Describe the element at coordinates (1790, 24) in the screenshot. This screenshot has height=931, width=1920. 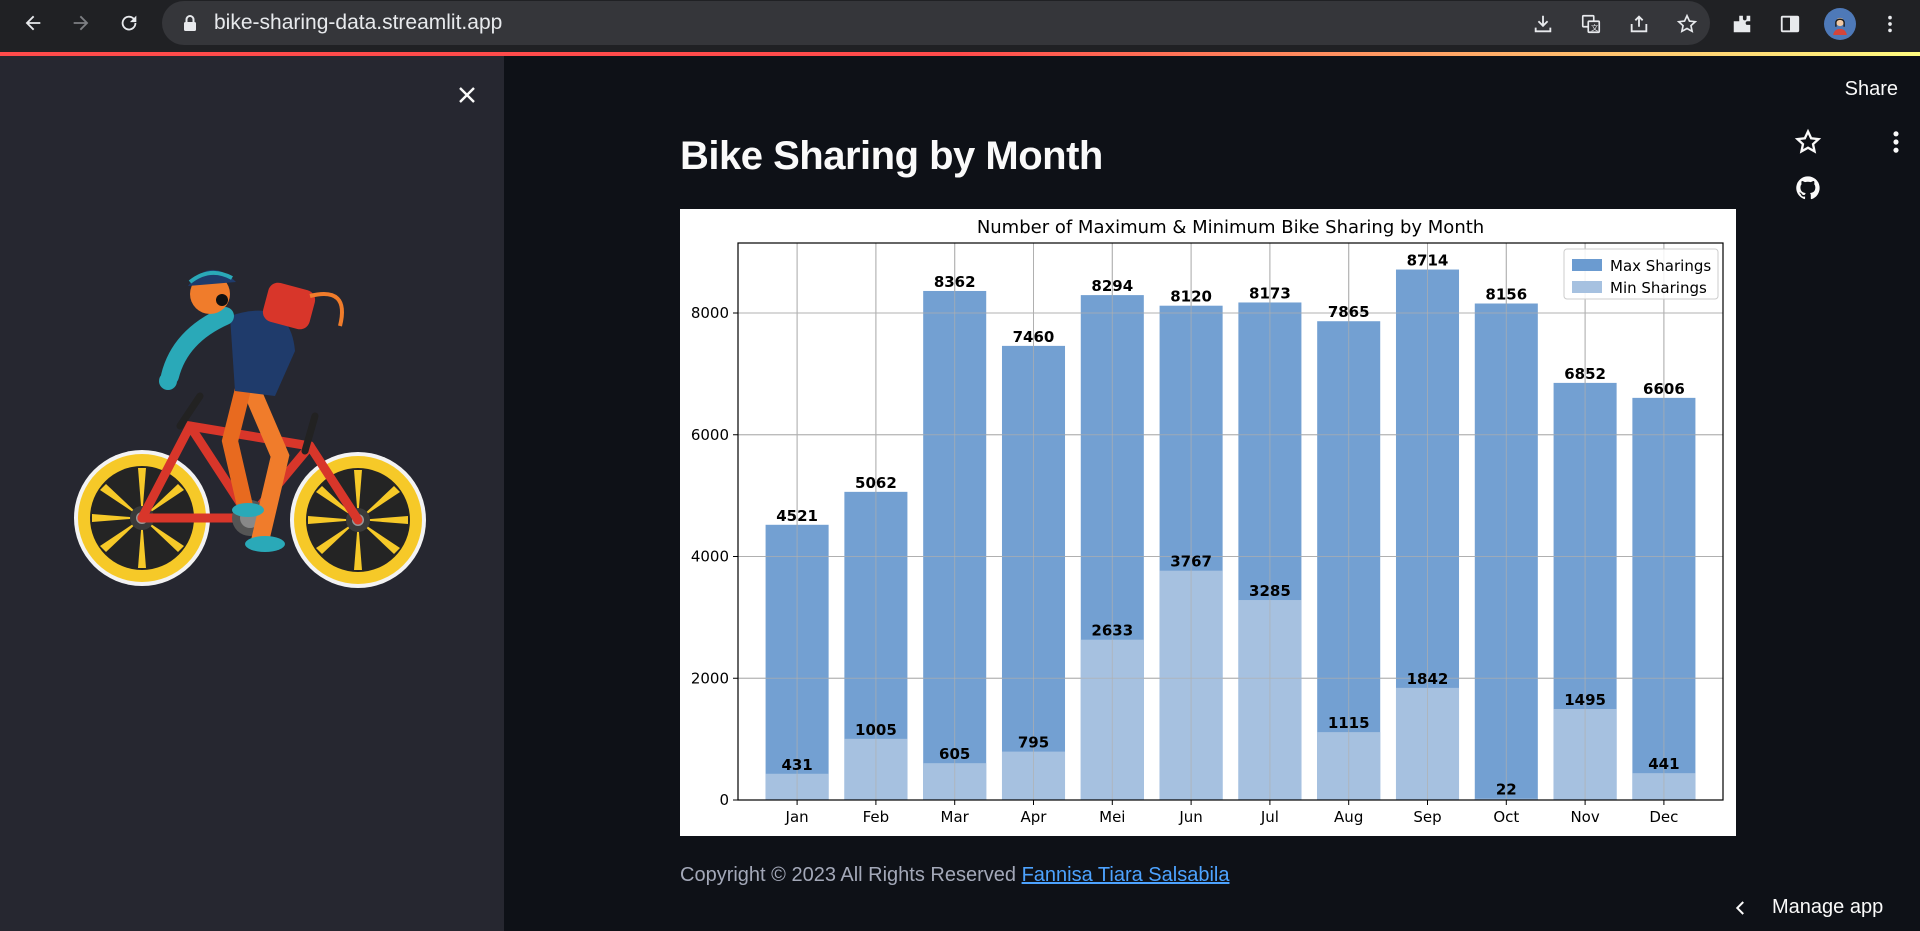
I see `side-panel-icon` at that location.